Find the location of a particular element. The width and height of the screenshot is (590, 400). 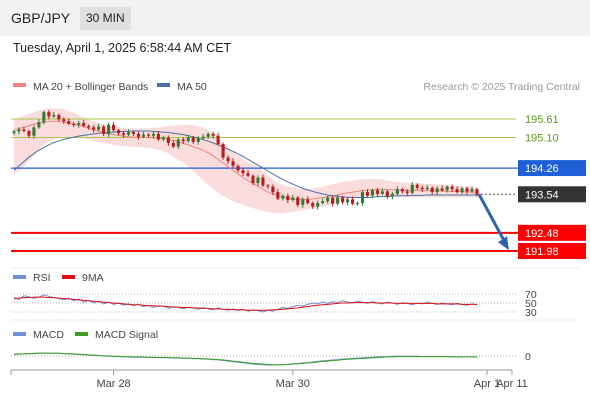

macd-panel: 0 is located at coordinates (271, 358).